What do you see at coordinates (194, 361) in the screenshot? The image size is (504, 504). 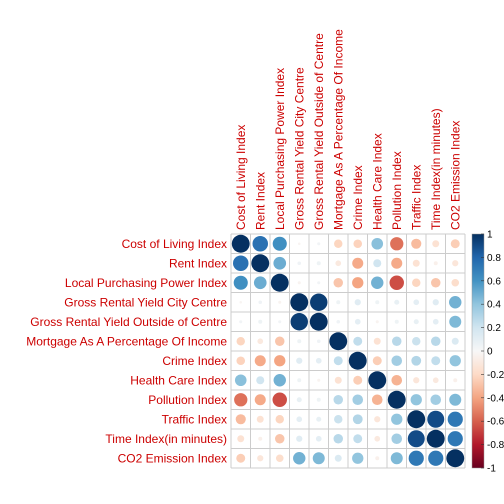 I see `row-label: Crime Index` at bounding box center [194, 361].